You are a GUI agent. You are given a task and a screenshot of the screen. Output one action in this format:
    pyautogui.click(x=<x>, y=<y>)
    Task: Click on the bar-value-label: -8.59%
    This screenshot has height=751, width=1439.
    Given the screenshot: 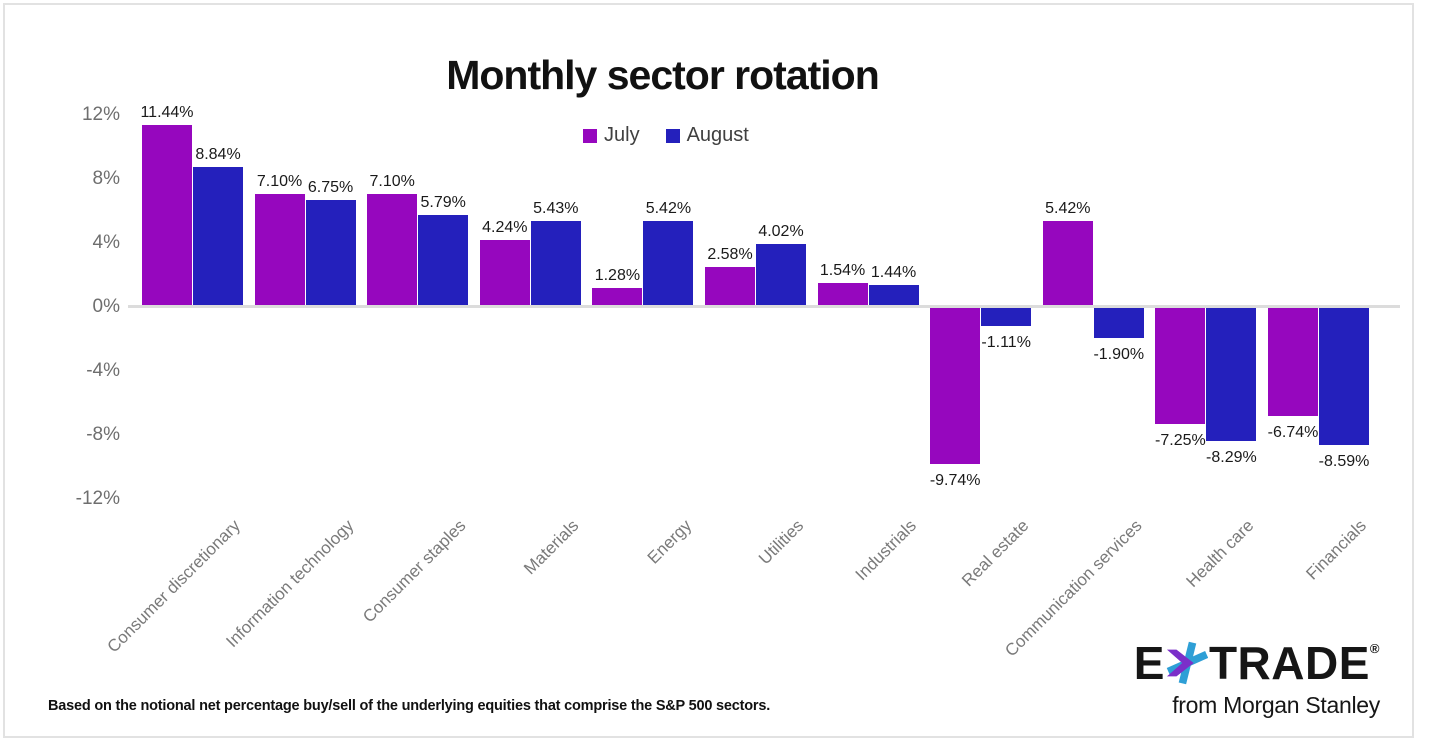 What is the action you would take?
    pyautogui.click(x=1344, y=462)
    